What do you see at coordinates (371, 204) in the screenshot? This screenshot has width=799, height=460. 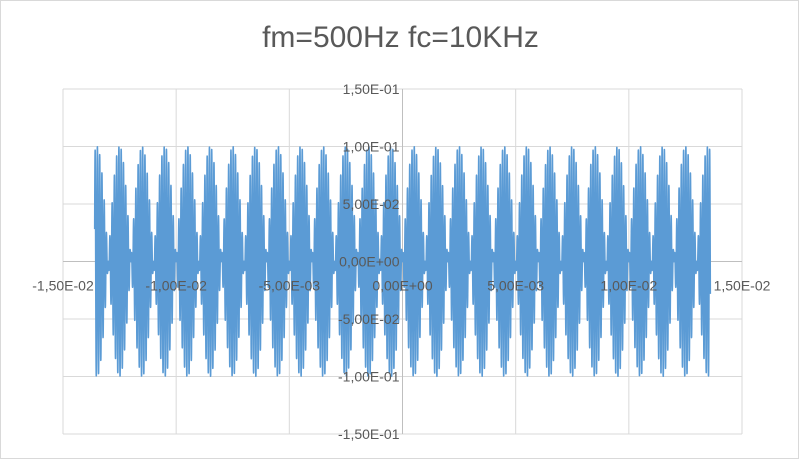 I see `y-tick-label: 5,00E-02` at bounding box center [371, 204].